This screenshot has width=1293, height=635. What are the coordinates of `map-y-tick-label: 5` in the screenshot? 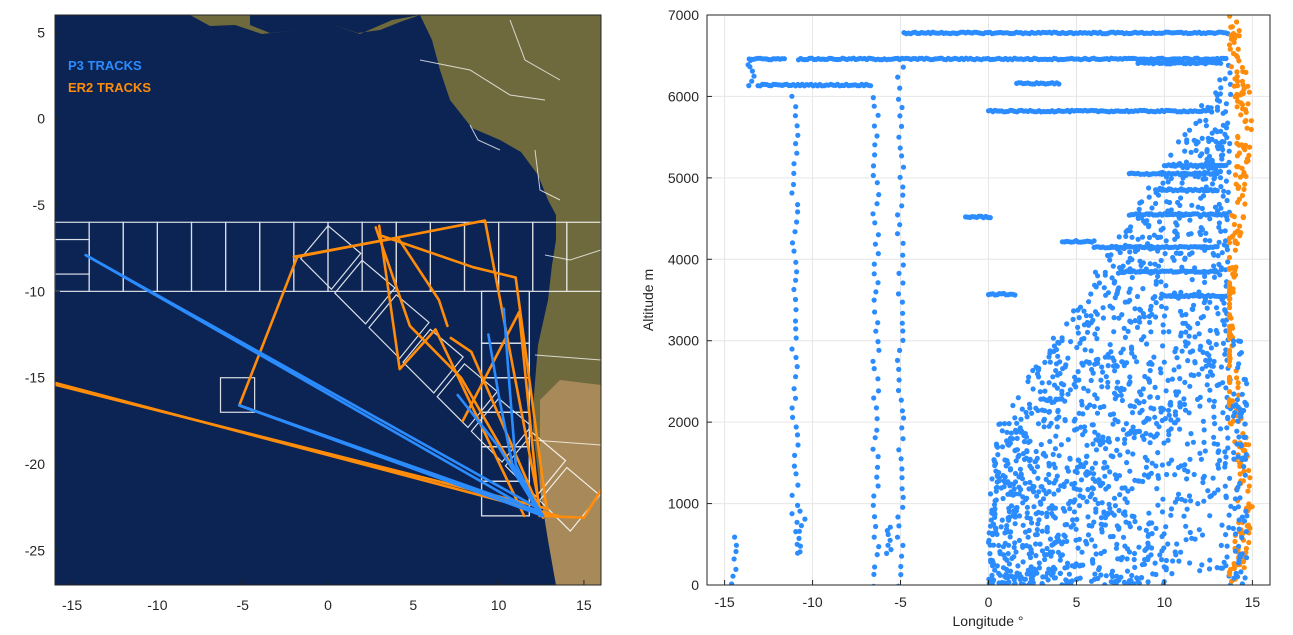 It's located at (41, 32).